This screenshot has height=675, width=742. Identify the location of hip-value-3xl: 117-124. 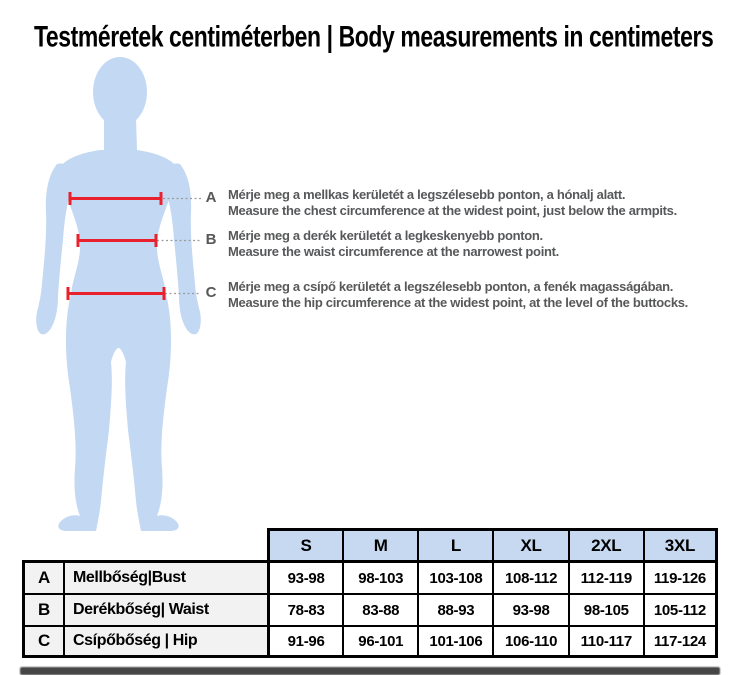
(680, 641).